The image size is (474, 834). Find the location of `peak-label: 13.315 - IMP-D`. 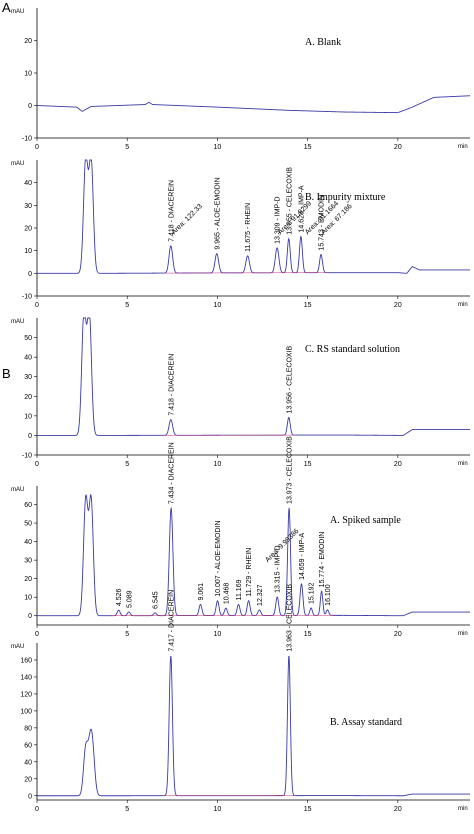

peak-label: 13.315 - IMP-D is located at coordinates (278, 568).